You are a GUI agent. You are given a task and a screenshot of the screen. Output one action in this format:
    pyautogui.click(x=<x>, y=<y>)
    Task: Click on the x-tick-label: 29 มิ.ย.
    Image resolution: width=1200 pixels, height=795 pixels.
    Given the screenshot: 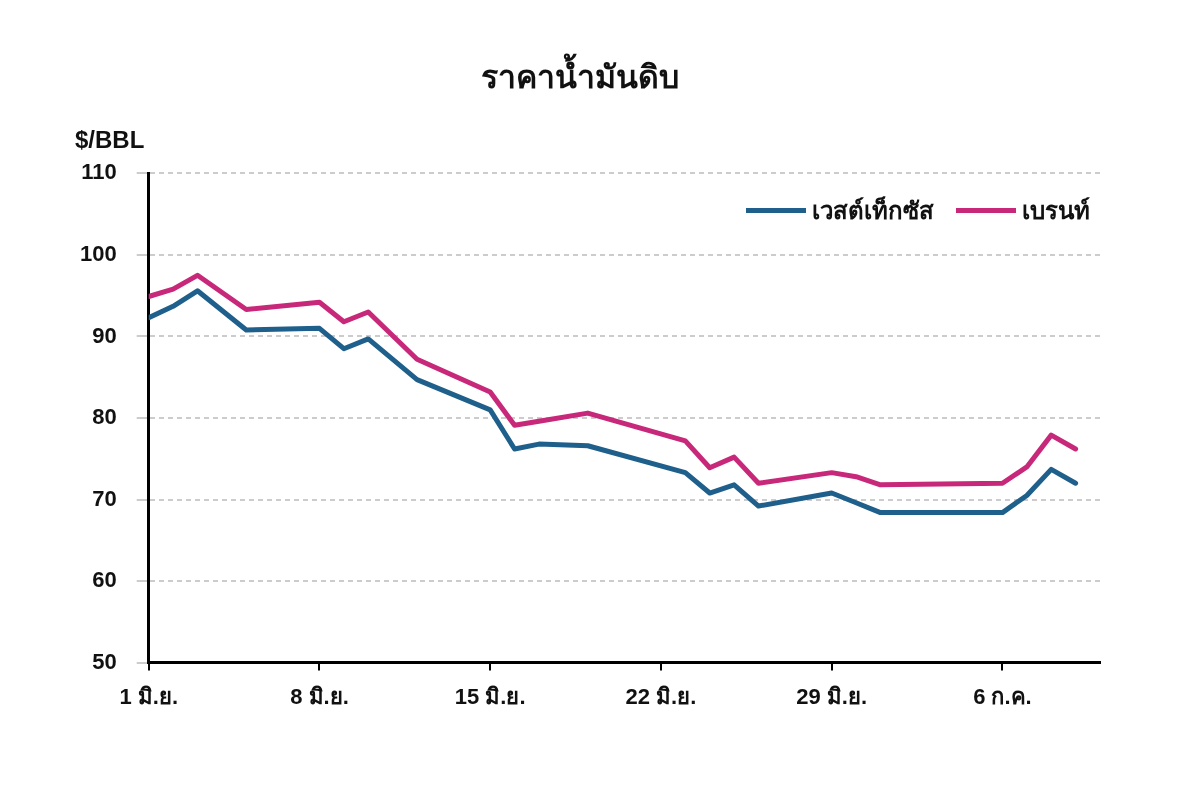 What is the action you would take?
    pyautogui.click(x=832, y=696)
    